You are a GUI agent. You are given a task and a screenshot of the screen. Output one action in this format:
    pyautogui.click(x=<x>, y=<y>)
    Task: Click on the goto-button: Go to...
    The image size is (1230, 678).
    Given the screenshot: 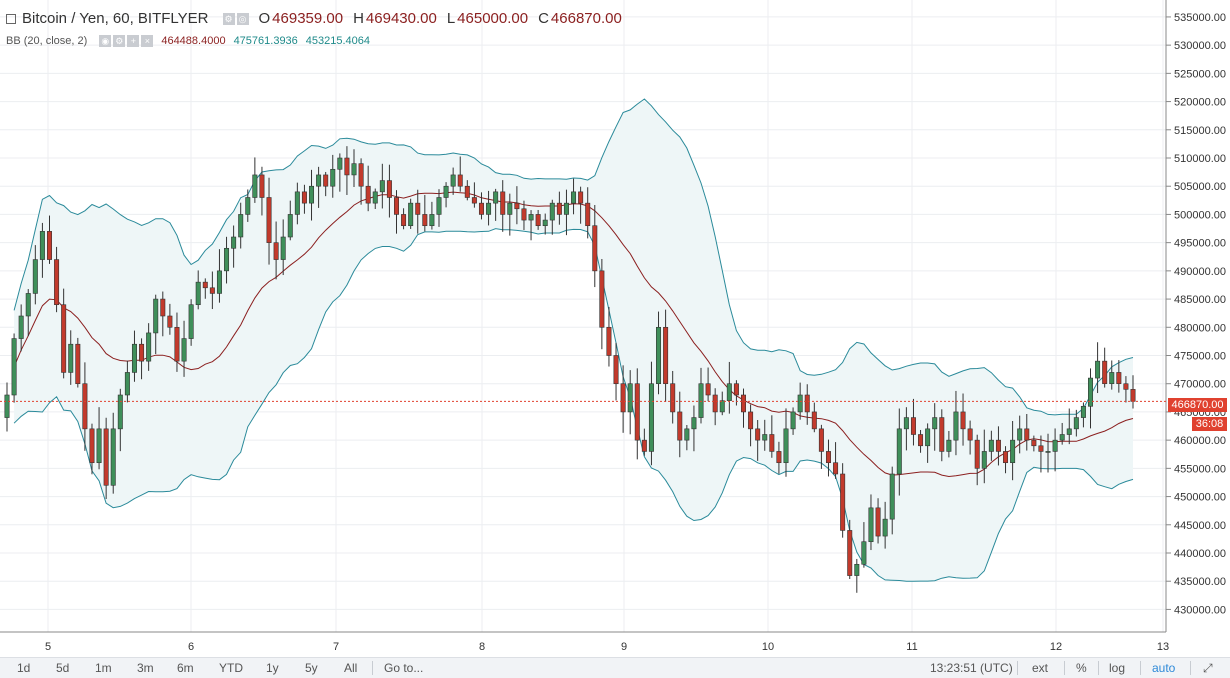 What is the action you would take?
    pyautogui.click(x=404, y=668)
    